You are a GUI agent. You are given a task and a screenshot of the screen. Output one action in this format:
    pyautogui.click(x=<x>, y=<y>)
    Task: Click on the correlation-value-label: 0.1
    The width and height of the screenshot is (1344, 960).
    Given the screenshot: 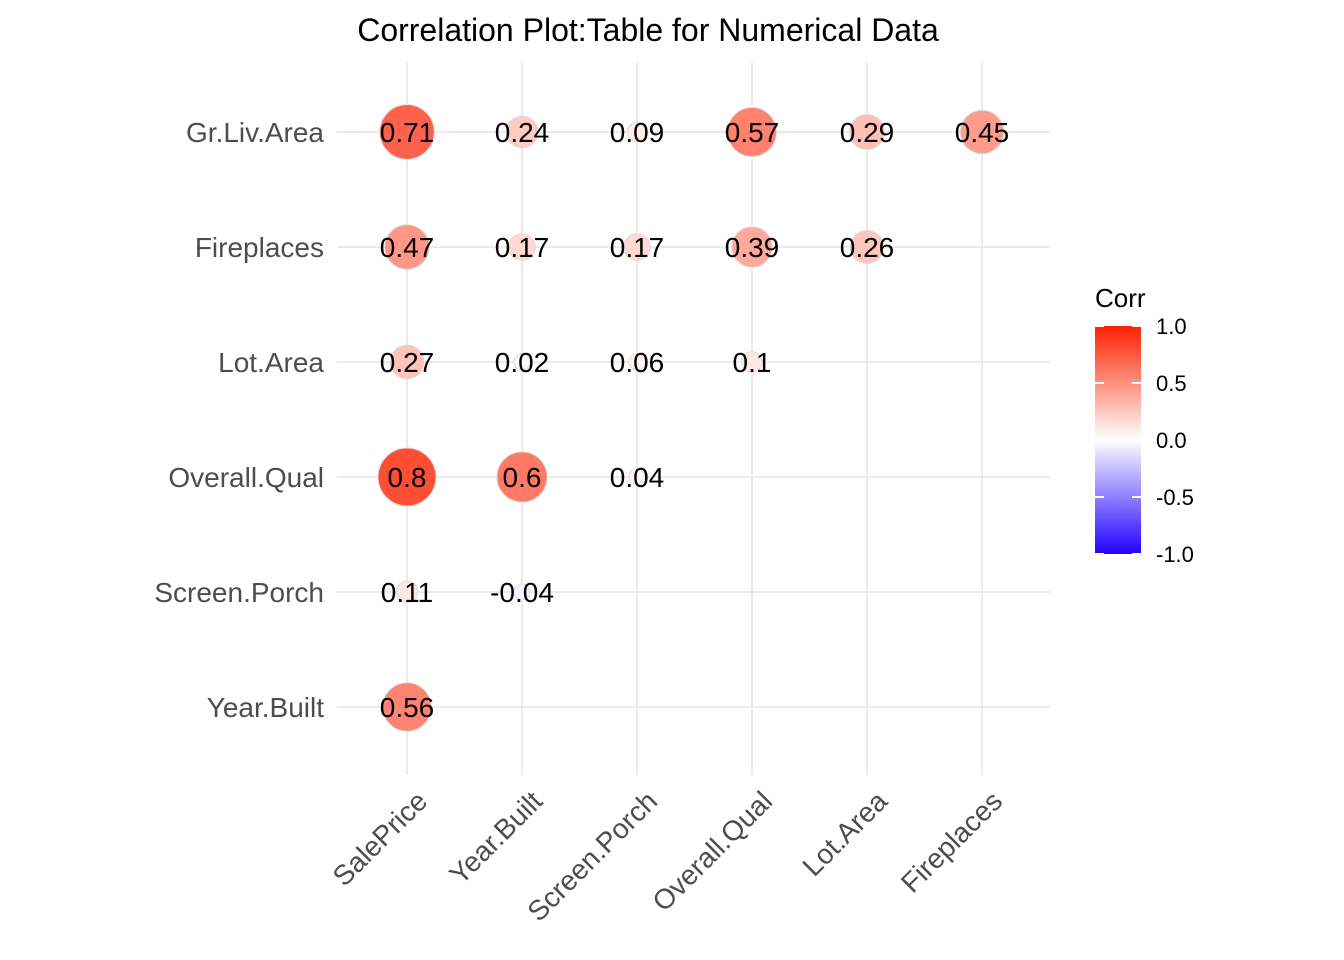 What is the action you would take?
    pyautogui.click(x=752, y=362)
    